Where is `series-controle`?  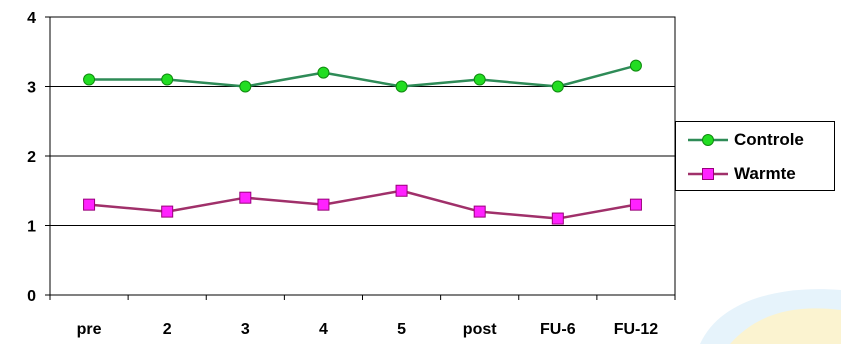
series-controle is located at coordinates (362, 76).